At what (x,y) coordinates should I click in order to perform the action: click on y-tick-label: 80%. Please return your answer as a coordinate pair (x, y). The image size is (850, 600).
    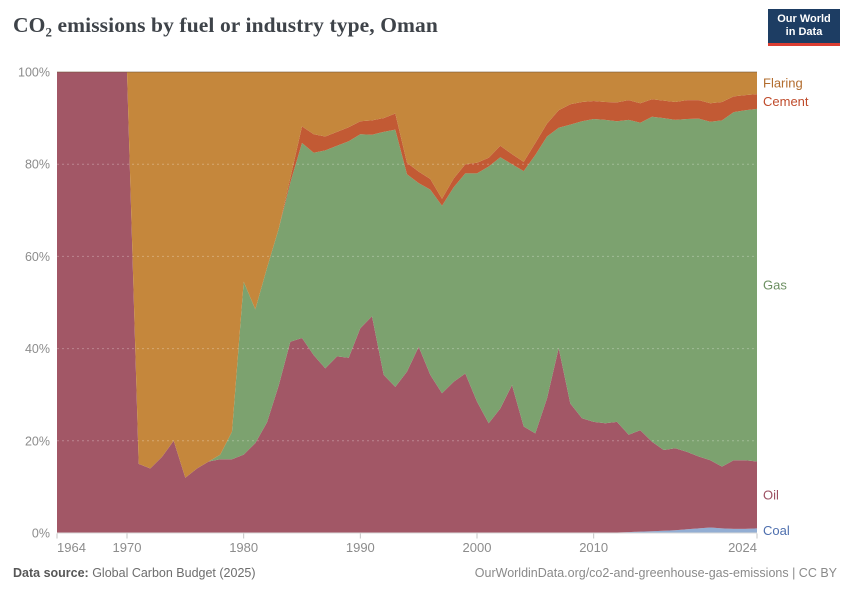
    Looking at the image, I should click on (37, 165).